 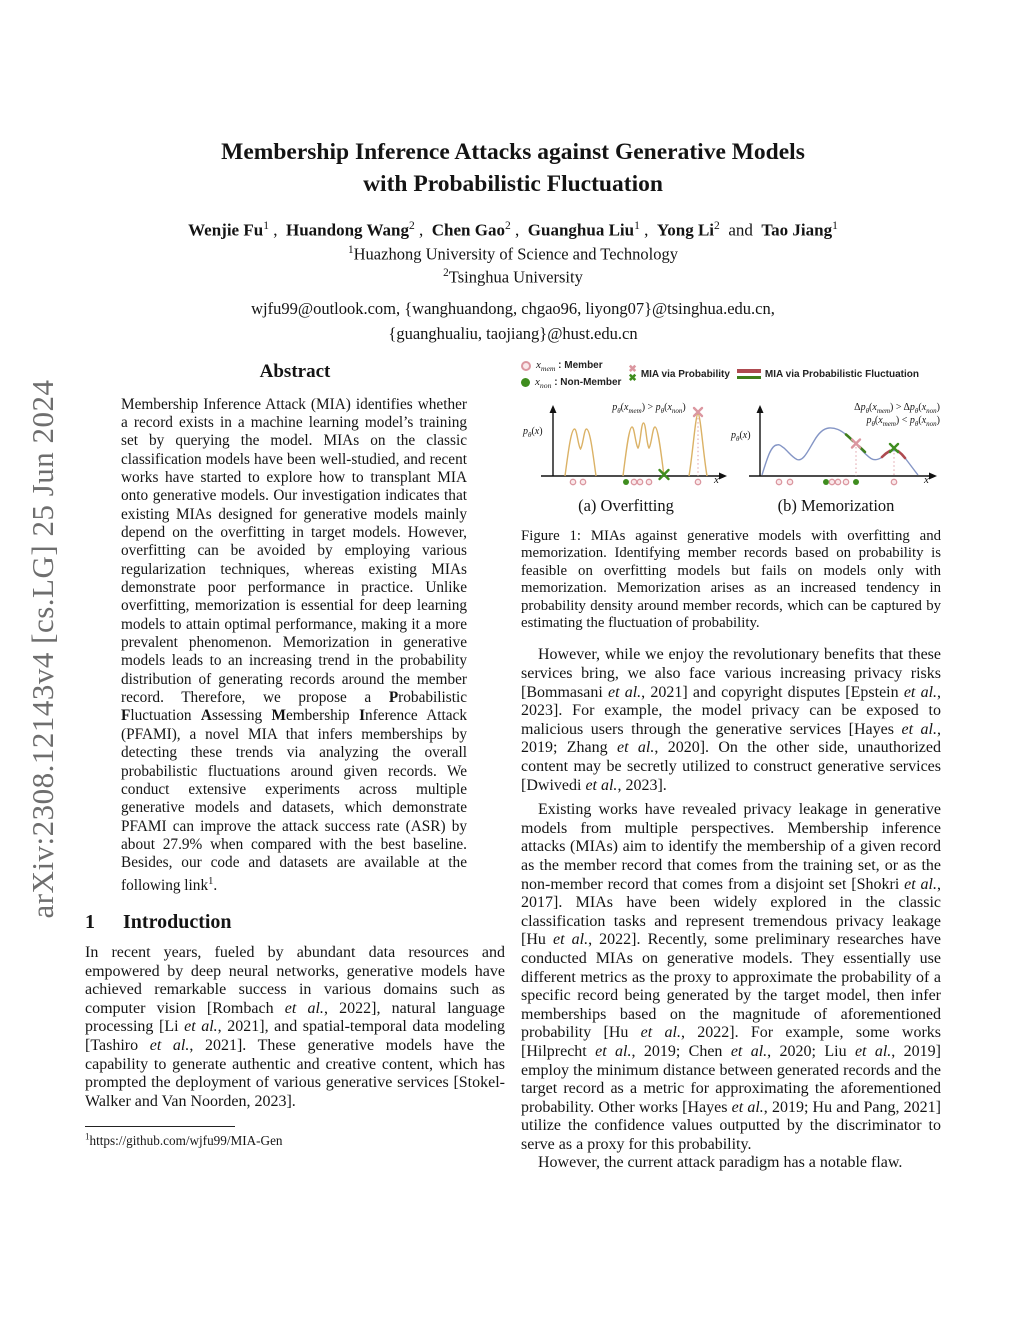 I want to click on footnote-link-text: 1https://github.com/wjfu99/MIA-Gen, so click(x=184, y=1139).